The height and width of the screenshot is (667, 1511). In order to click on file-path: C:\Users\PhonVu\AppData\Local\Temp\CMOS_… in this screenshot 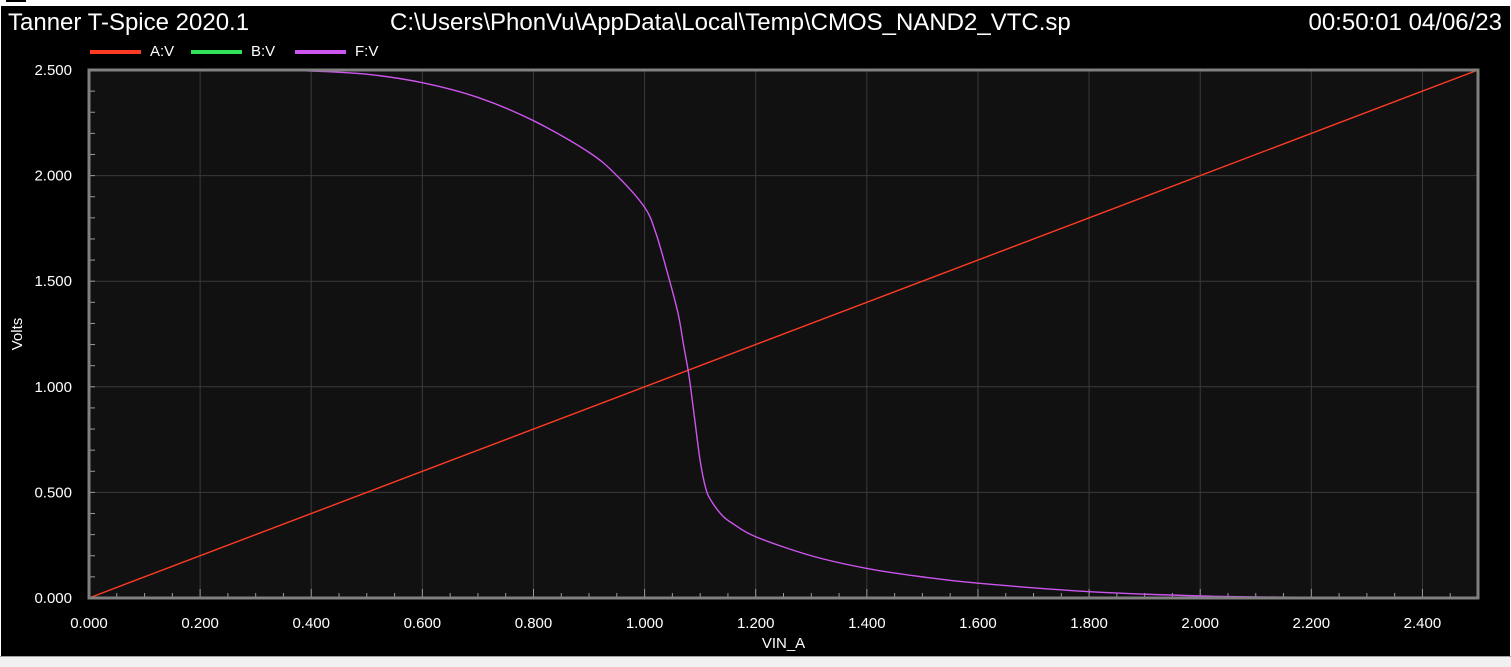, I will do `click(730, 22)`.